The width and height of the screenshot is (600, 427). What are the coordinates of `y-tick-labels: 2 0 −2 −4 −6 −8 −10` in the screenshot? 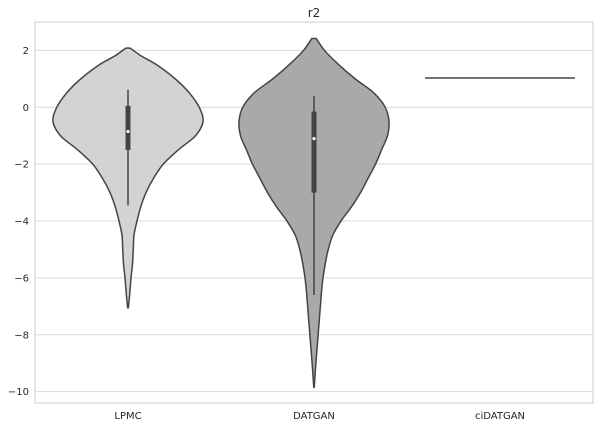 It's located at (18, 222).